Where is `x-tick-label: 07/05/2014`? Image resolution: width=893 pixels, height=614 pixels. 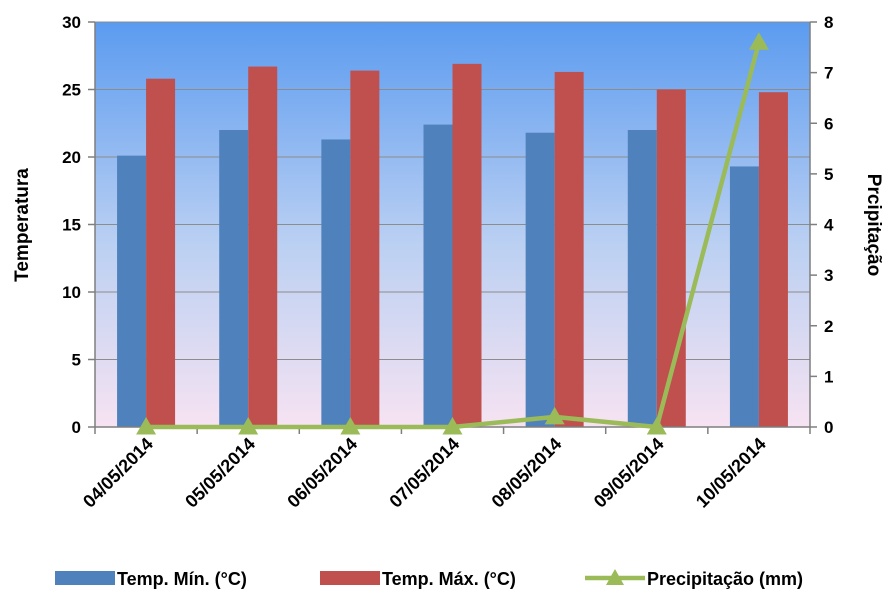
x-tick-label: 07/05/2014 is located at coordinates (424, 473).